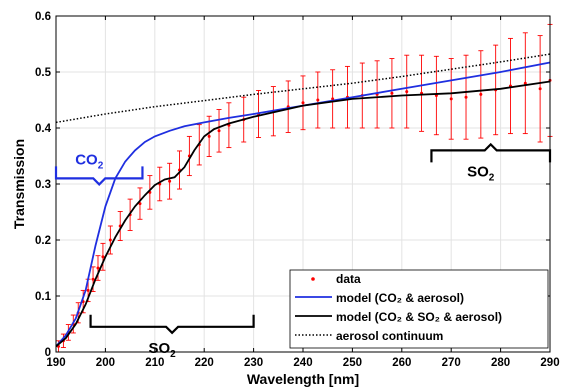  I want to click on x-tick-label: 250, so click(352, 363).